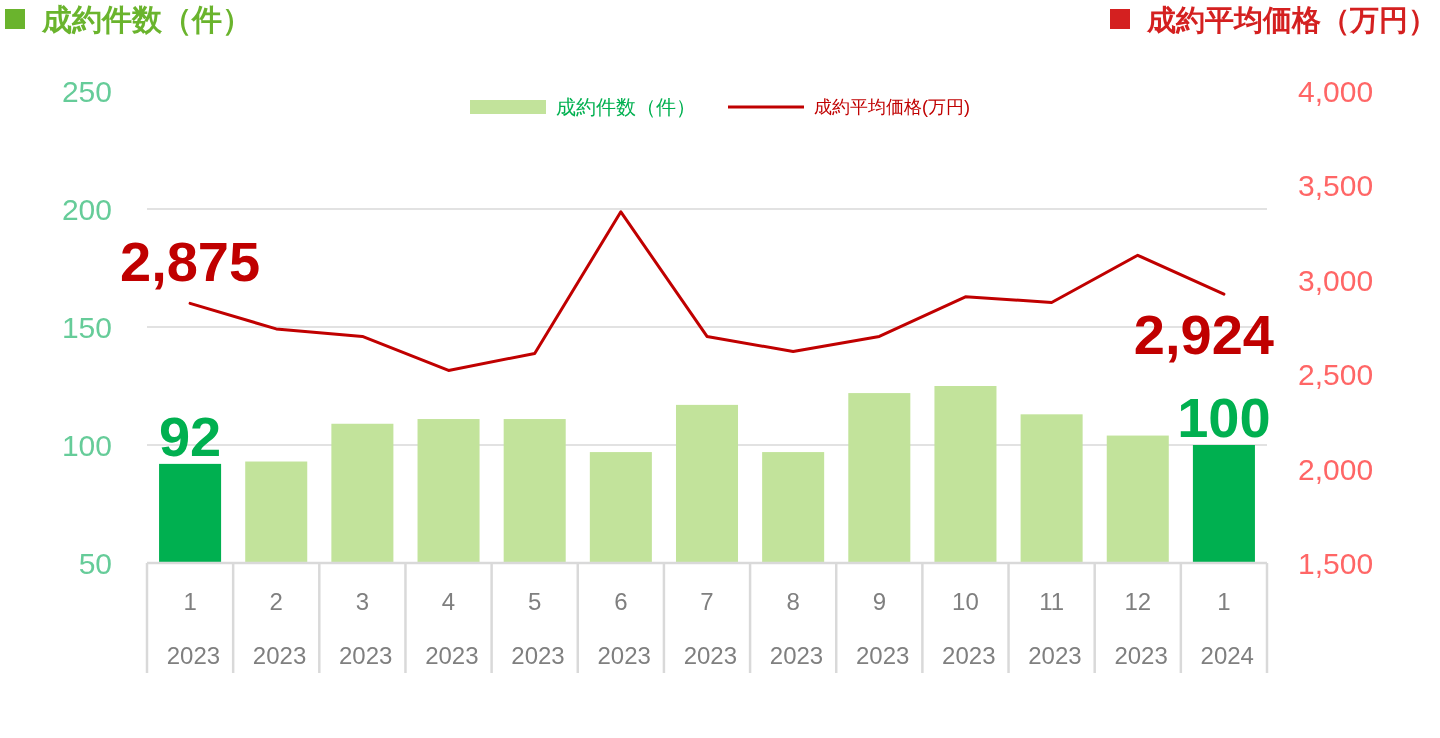 The width and height of the screenshot is (1440, 738). I want to click on y-axis-title: 成約件数（件）, so click(146, 19).